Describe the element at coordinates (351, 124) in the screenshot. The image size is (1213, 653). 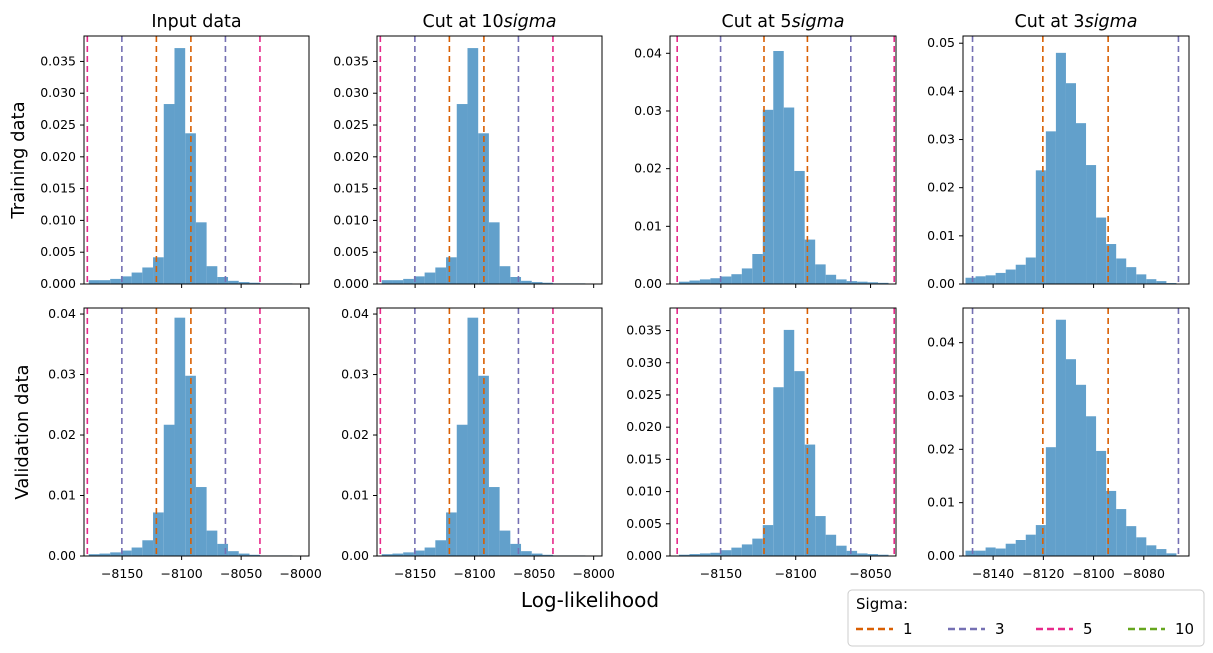
I see `y-tick-label: 0.025` at that location.